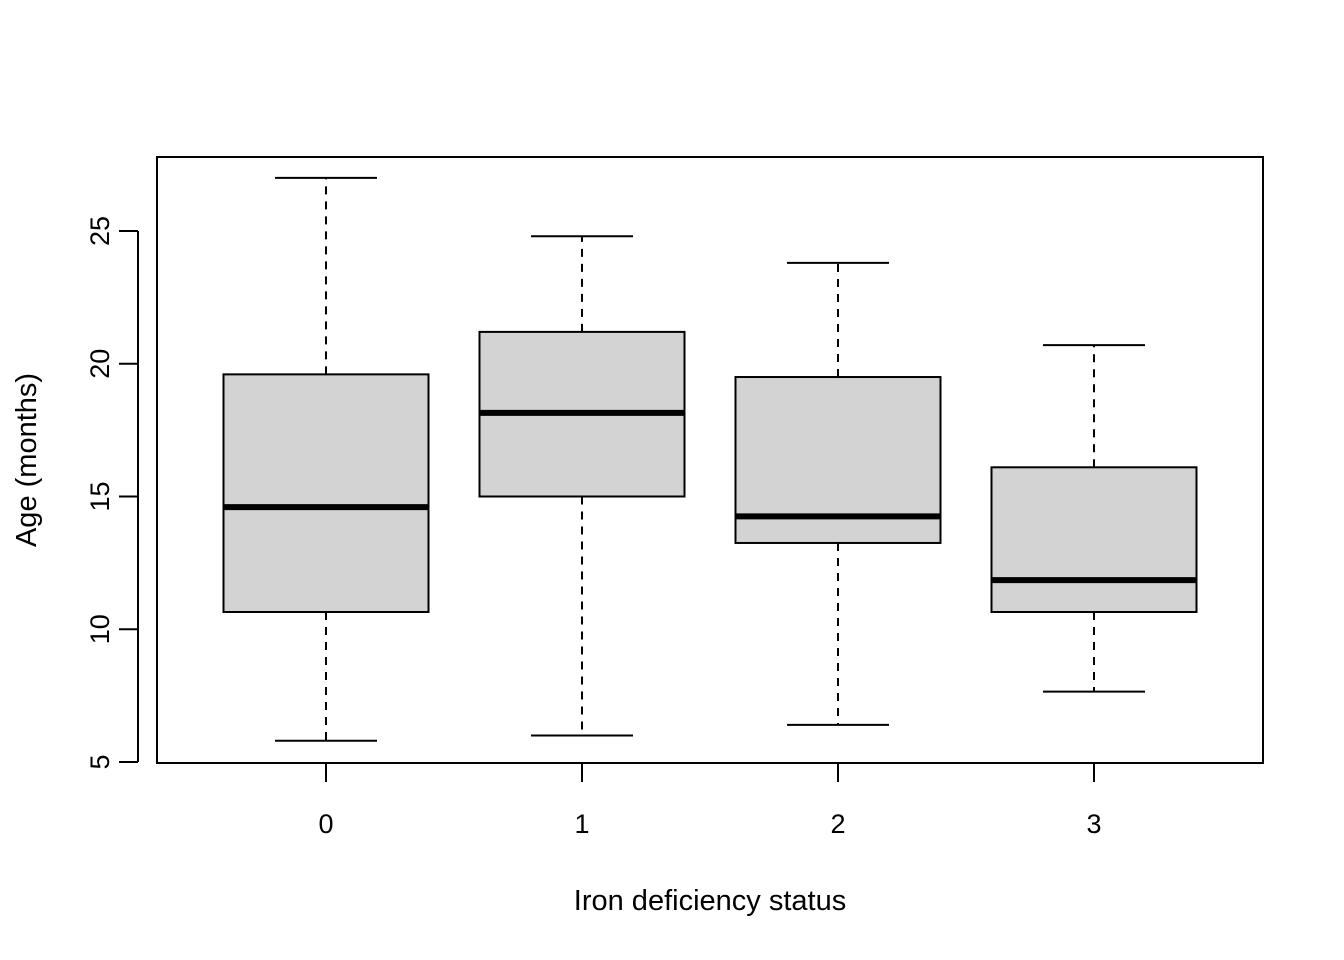  I want to click on x-tick-label: 3, so click(1093, 824).